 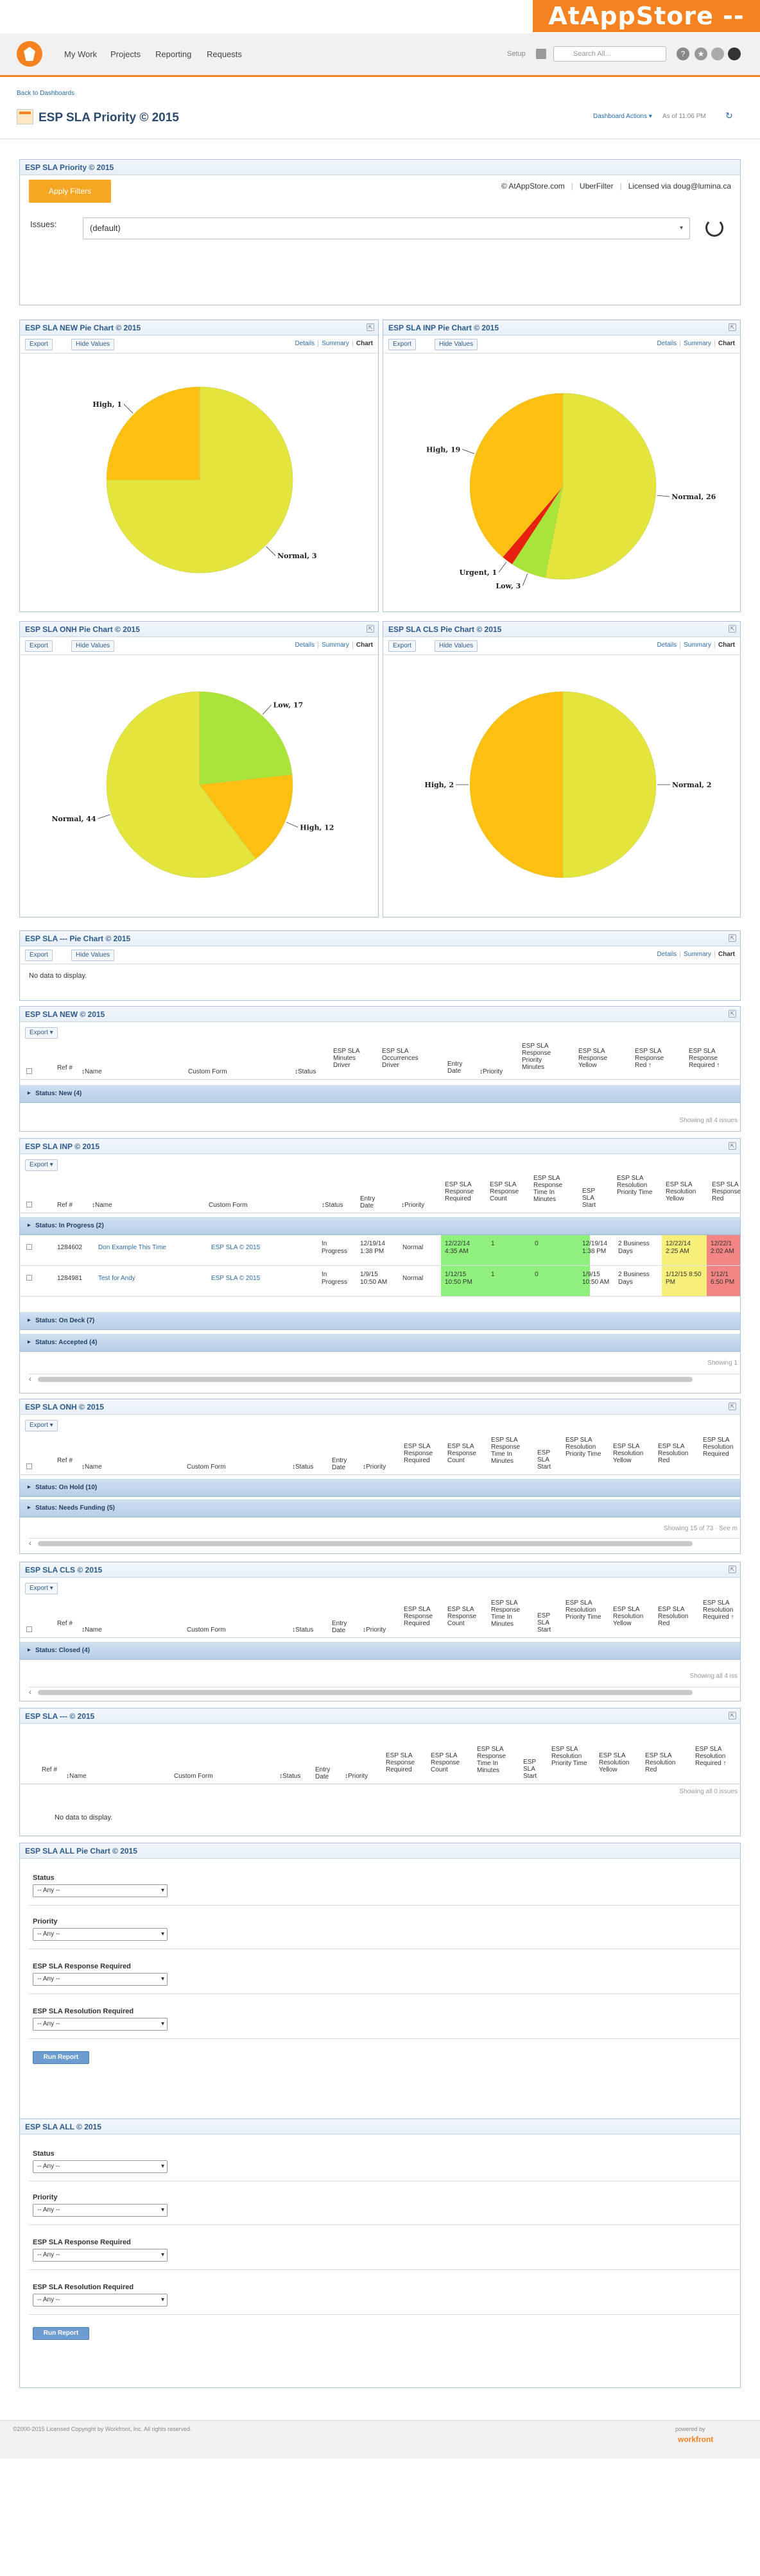 I want to click on apply-filters-button: Apply Filters, so click(x=70, y=192).